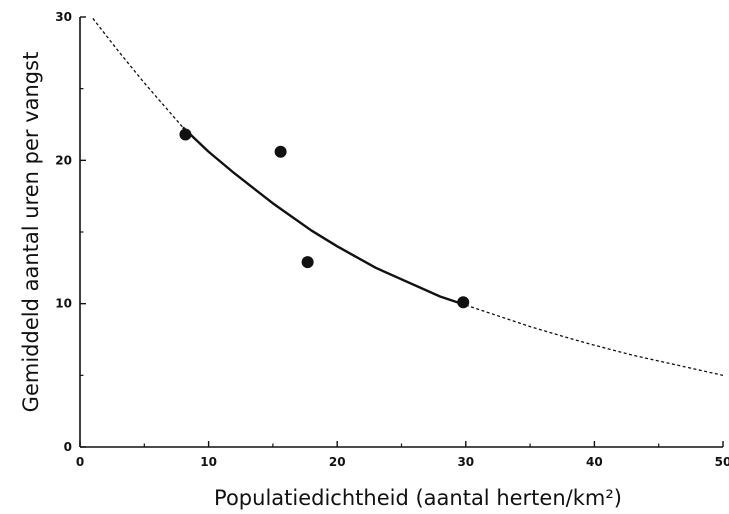 This screenshot has width=729, height=514. Describe the element at coordinates (208, 462) in the screenshot. I see `x-tick-label: 10` at that location.